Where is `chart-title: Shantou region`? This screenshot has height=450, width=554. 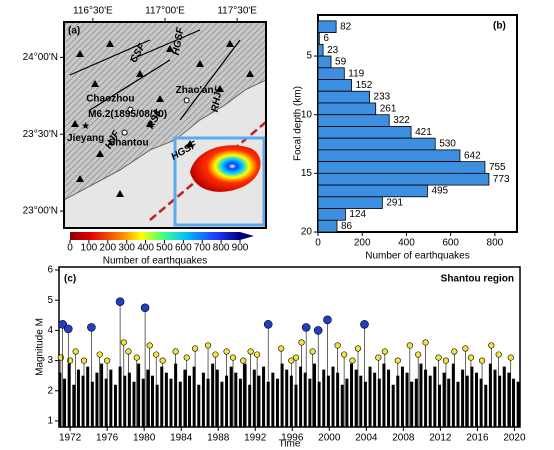
chart-title: Shantou region is located at coordinates (477, 279).